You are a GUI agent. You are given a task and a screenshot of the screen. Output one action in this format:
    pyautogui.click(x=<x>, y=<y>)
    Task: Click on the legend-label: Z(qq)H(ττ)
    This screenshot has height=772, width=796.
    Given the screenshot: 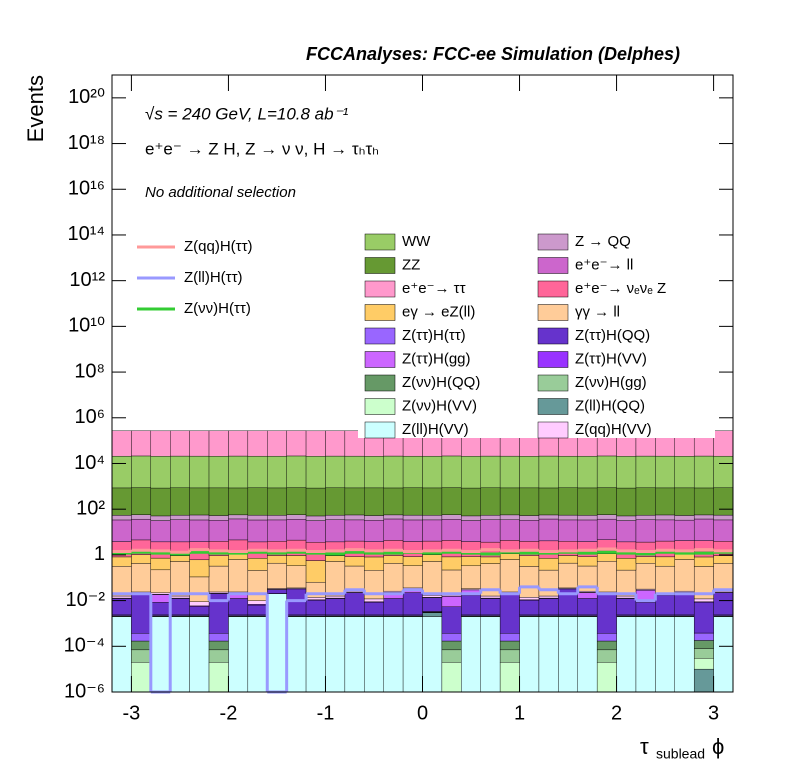 What is the action you would take?
    pyautogui.click(x=218, y=246)
    